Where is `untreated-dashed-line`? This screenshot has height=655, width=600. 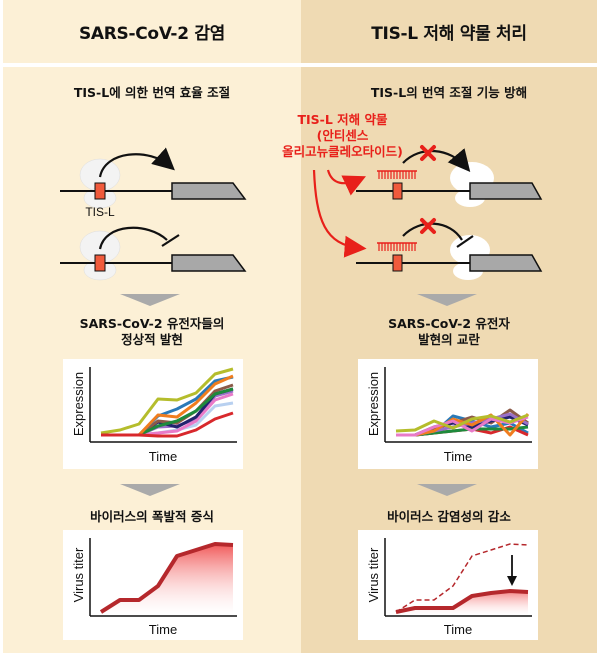 untreated-dashed-line is located at coordinates (462, 578).